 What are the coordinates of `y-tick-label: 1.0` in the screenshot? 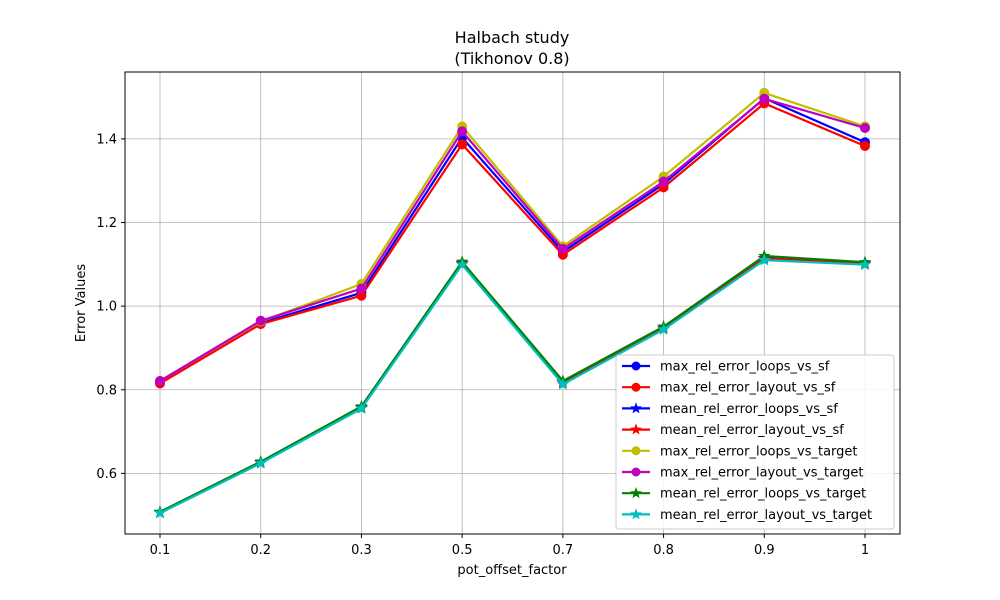 It's located at (106, 307).